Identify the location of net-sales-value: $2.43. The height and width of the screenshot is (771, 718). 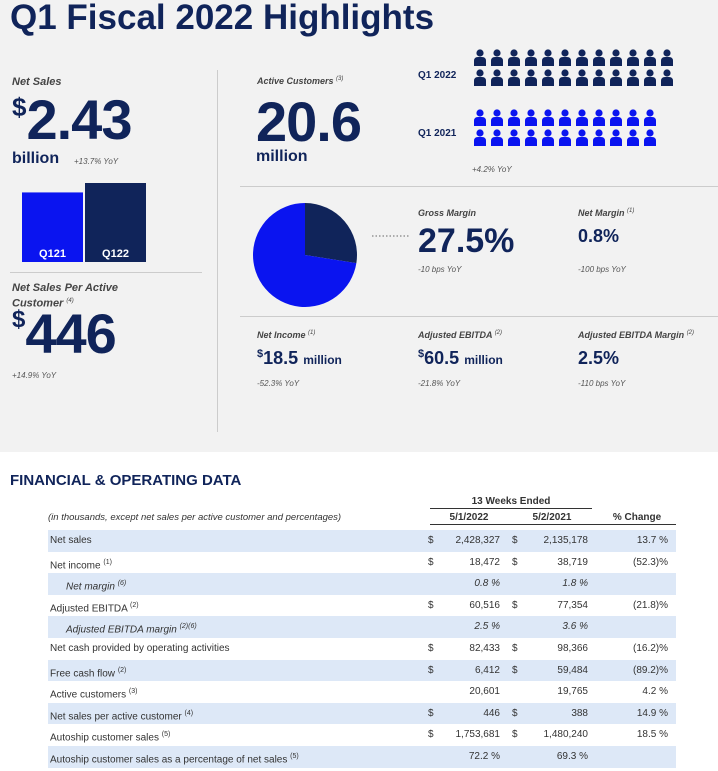
(72, 120).